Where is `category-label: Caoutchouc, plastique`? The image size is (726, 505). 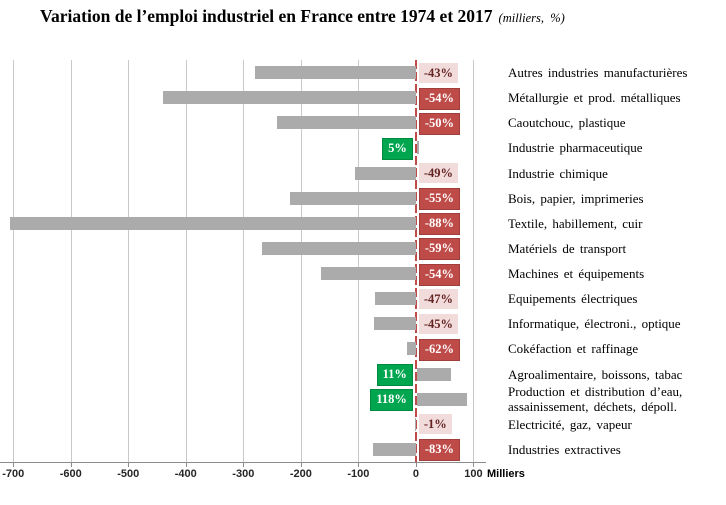
category-label: Caoutchouc, plastique is located at coordinates (567, 123).